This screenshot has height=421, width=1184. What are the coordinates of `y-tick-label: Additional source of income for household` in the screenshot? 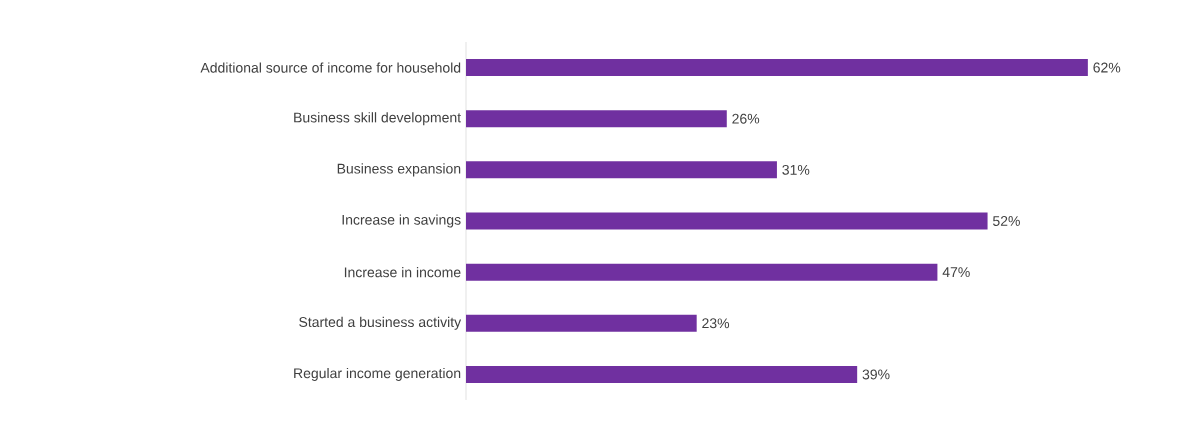 It's located at (330, 67).